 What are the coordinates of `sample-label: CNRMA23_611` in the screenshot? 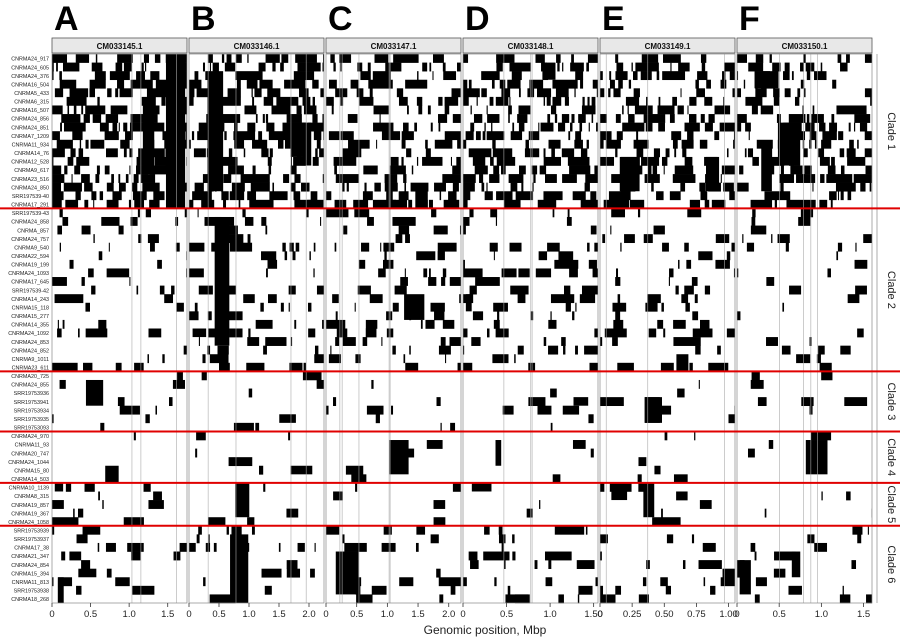 It's located at (30, 369).